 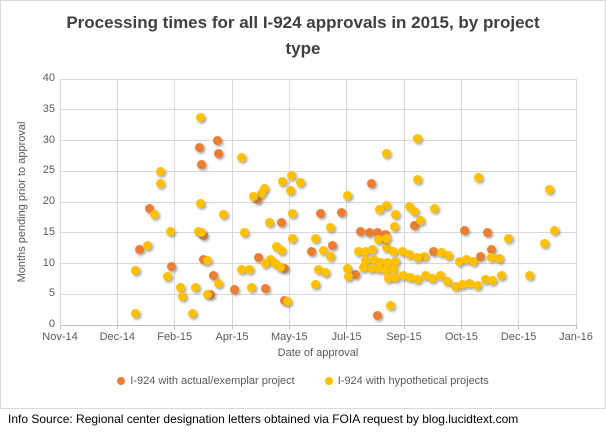 What do you see at coordinates (518, 337) in the screenshot?
I see `x-tick-label: Dec-15` at bounding box center [518, 337].